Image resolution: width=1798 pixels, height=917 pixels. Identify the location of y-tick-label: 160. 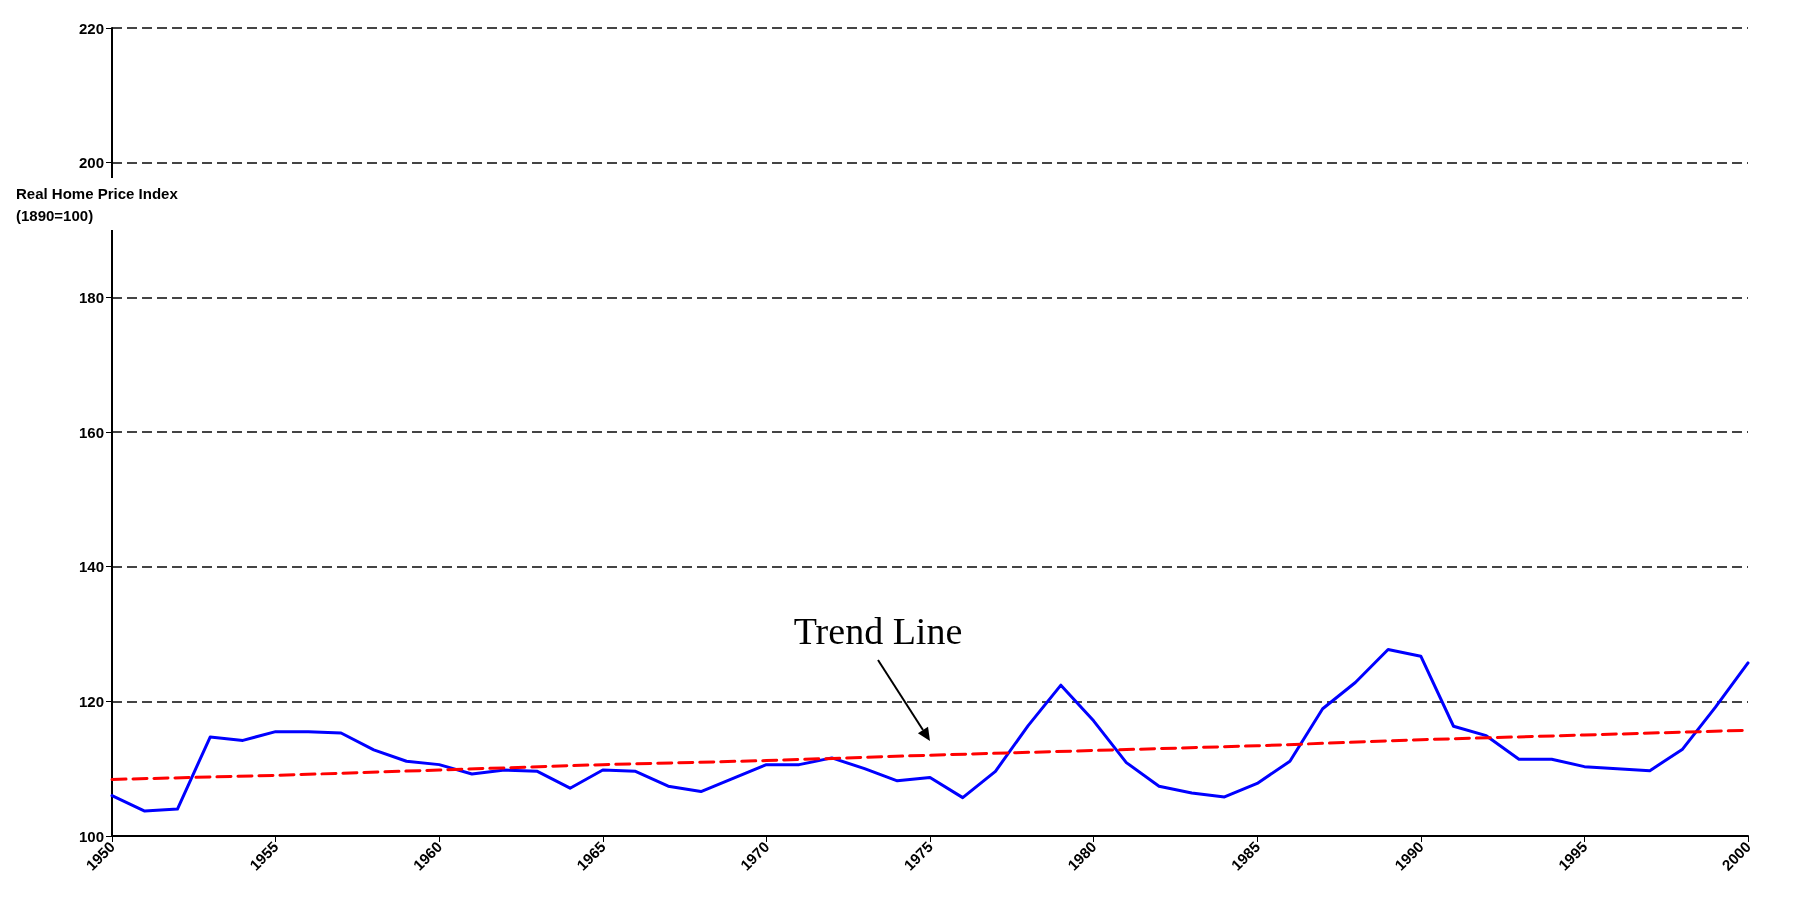
(91, 432).